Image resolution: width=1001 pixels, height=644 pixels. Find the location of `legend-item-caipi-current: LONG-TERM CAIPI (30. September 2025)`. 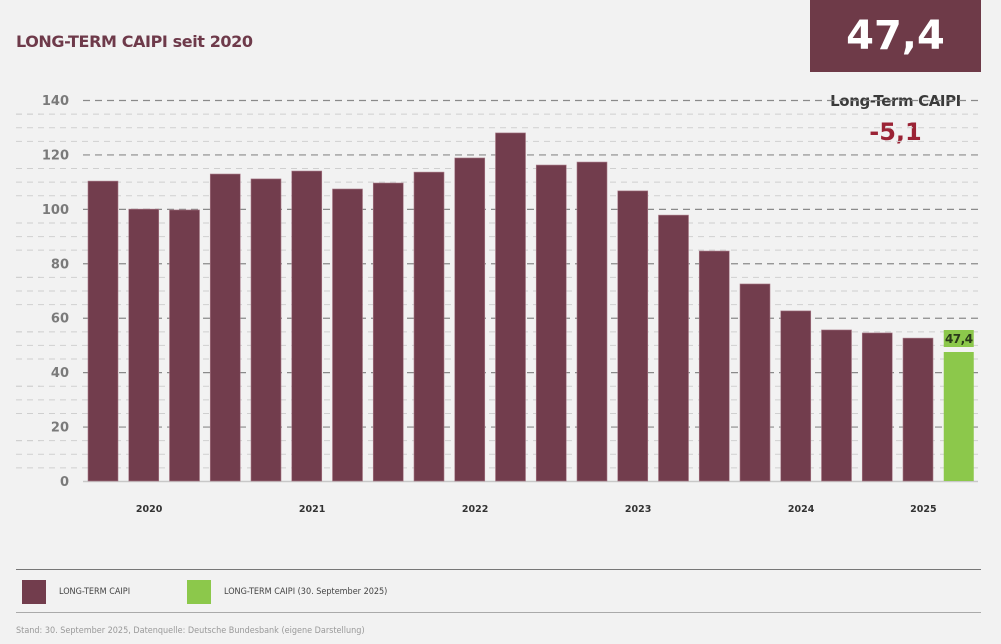

legend-item-caipi-current: LONG-TERM CAIPI (30. September 2025) is located at coordinates (287, 592).